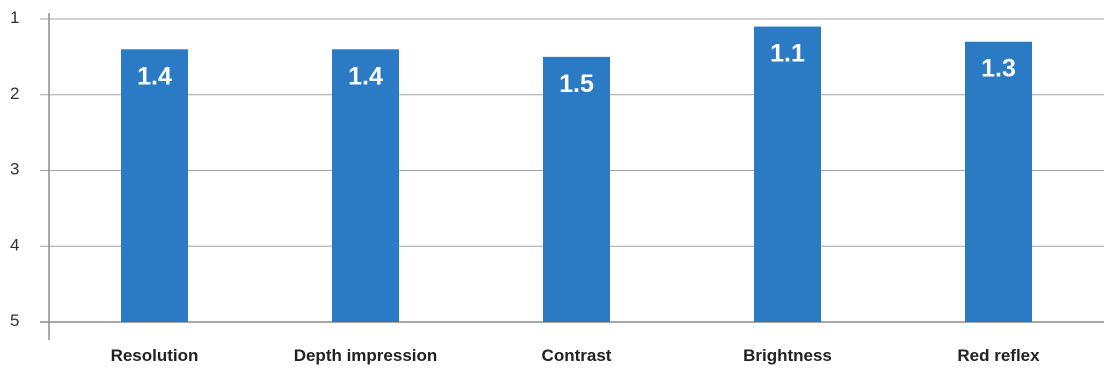 The image size is (1104, 370). I want to click on category-label: Contrast, so click(577, 355).